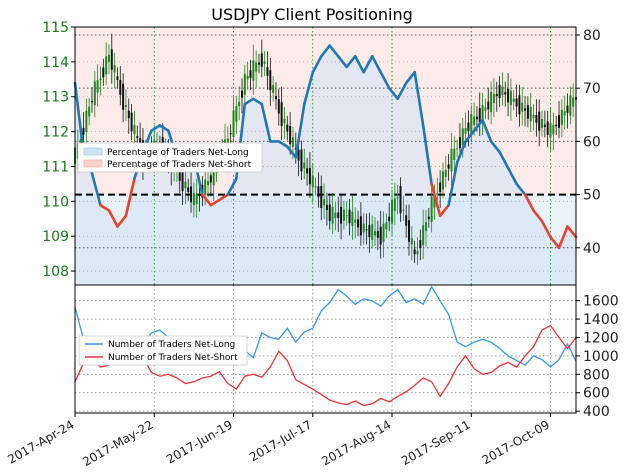 Image resolution: width=624 pixels, height=476 pixels. Describe the element at coordinates (199, 441) in the screenshot. I see `x-tick-label: 2017-Jun-19` at that location.